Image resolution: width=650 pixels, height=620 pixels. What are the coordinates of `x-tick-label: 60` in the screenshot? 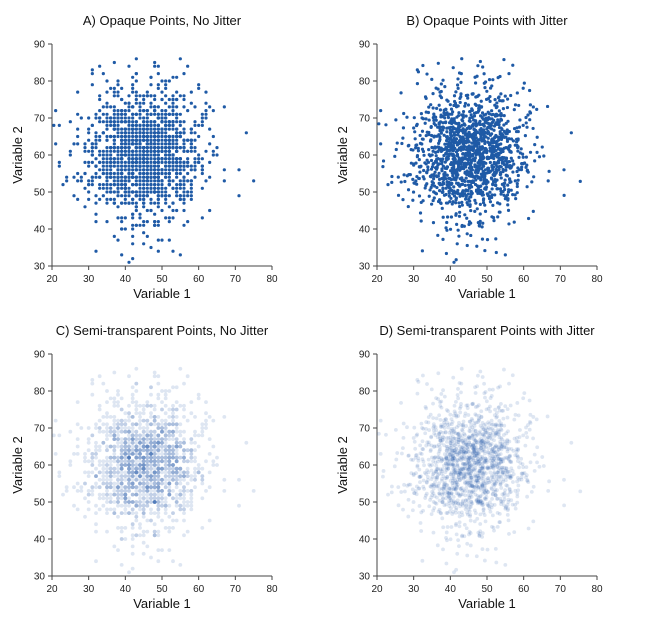 It's located at (524, 589).